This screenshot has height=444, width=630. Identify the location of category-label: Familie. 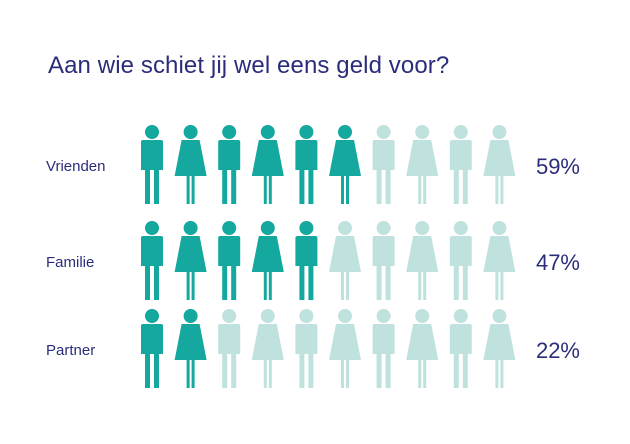
(70, 262).